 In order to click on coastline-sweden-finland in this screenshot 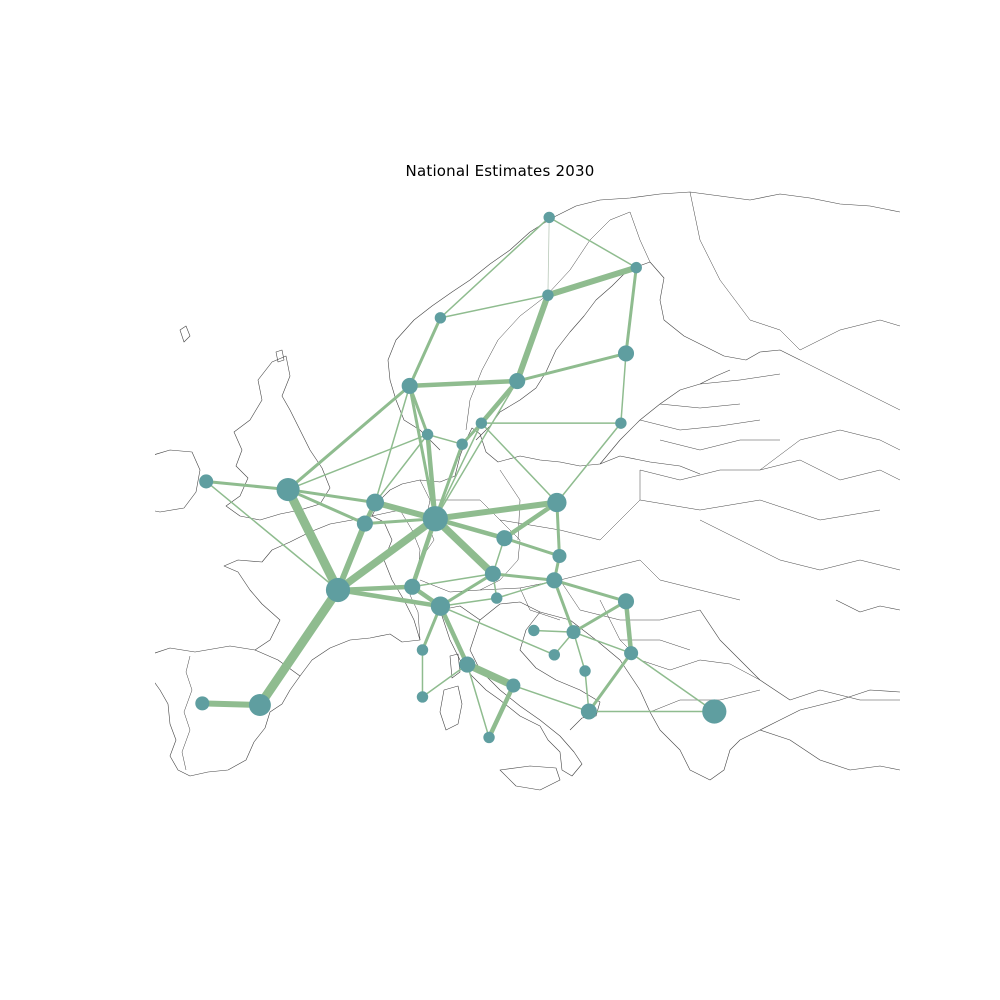, I will do `click(638, 351)`.